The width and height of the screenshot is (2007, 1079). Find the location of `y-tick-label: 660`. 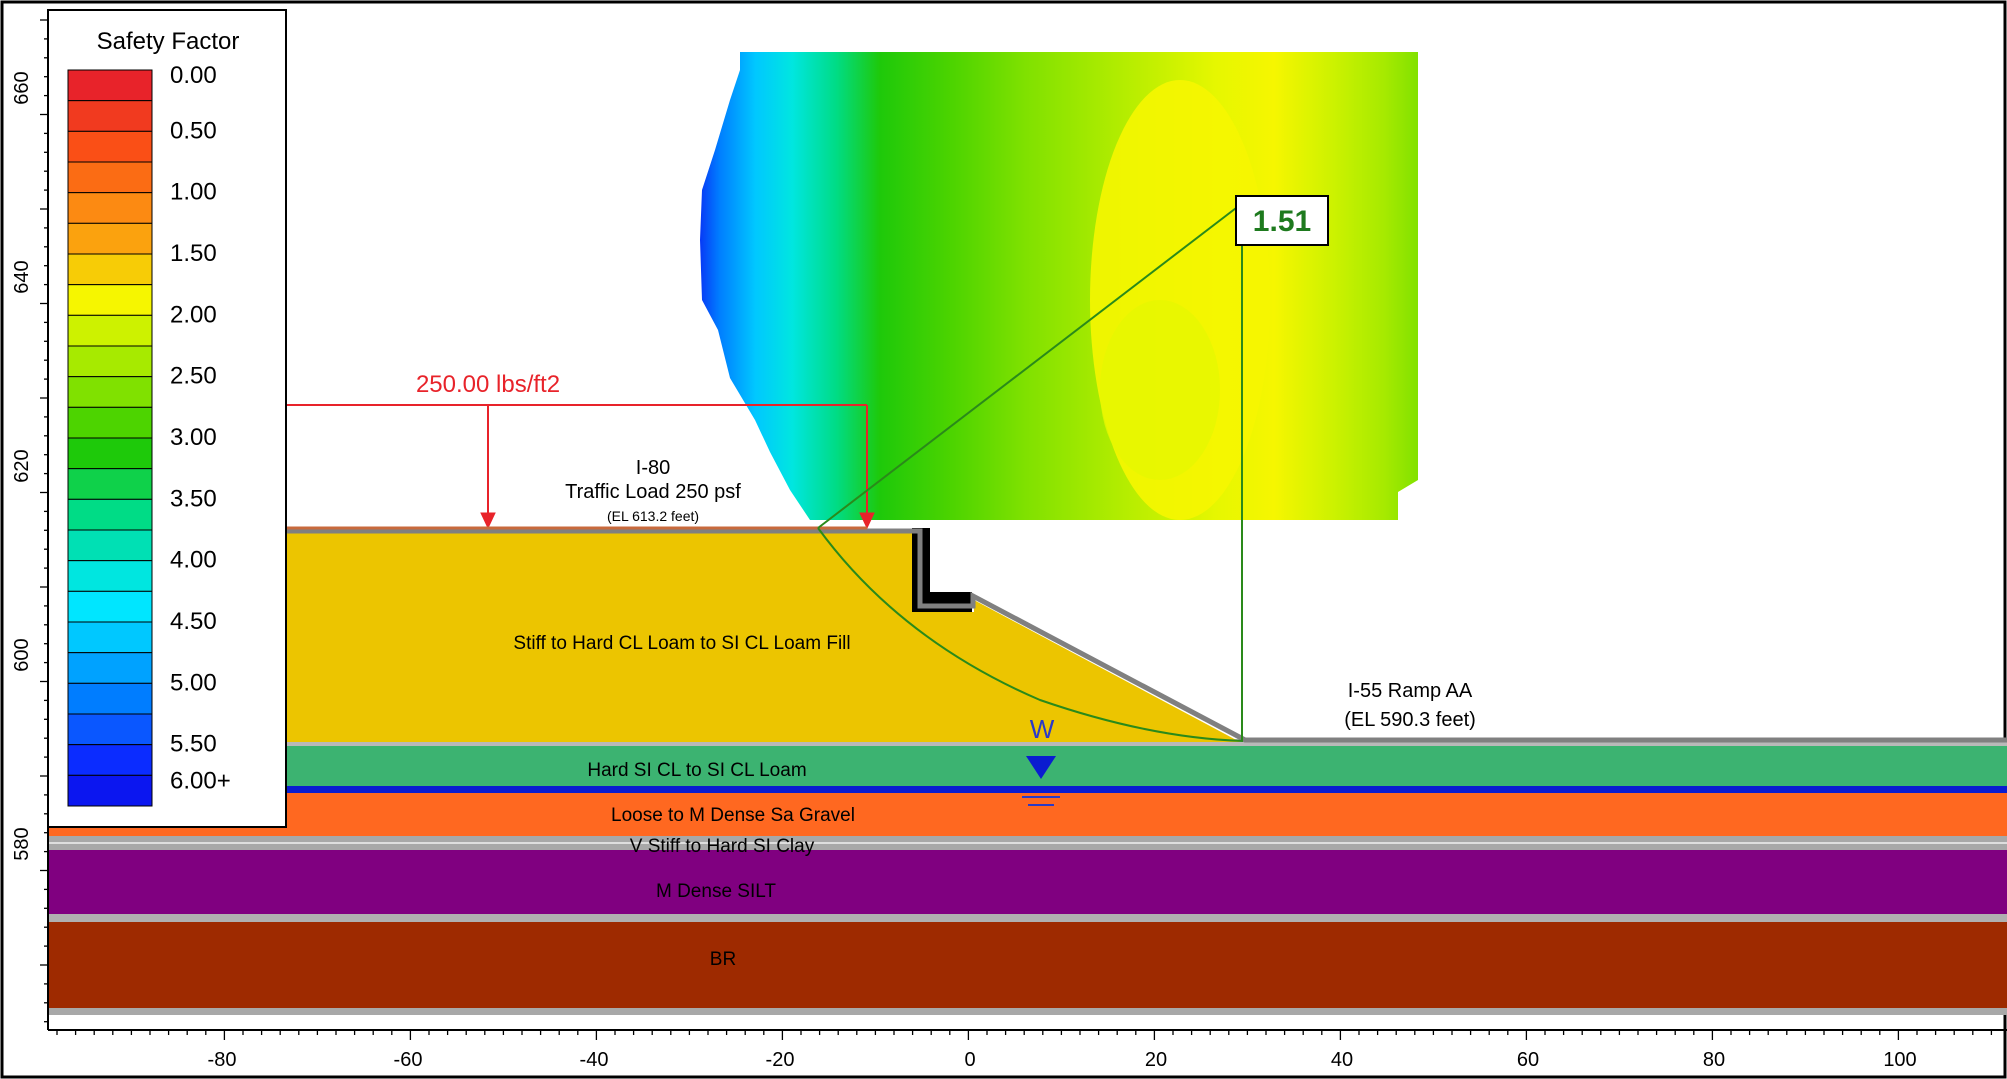

y-tick-label: 660 is located at coordinates (22, 87).